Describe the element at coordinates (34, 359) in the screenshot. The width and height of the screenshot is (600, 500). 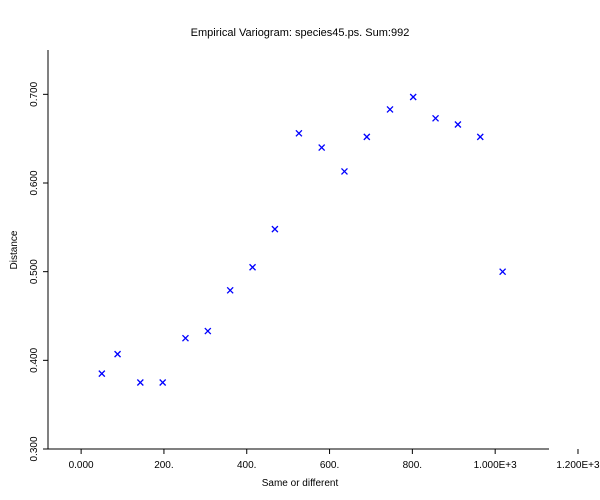
I see `y-tick-label: 0.400` at that location.